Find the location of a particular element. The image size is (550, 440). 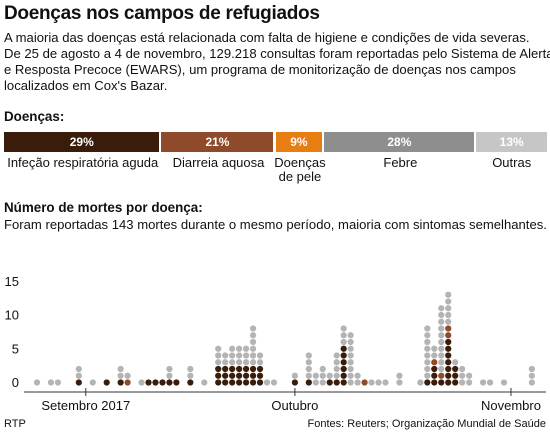

bar-segment: 9% is located at coordinates (299, 142).